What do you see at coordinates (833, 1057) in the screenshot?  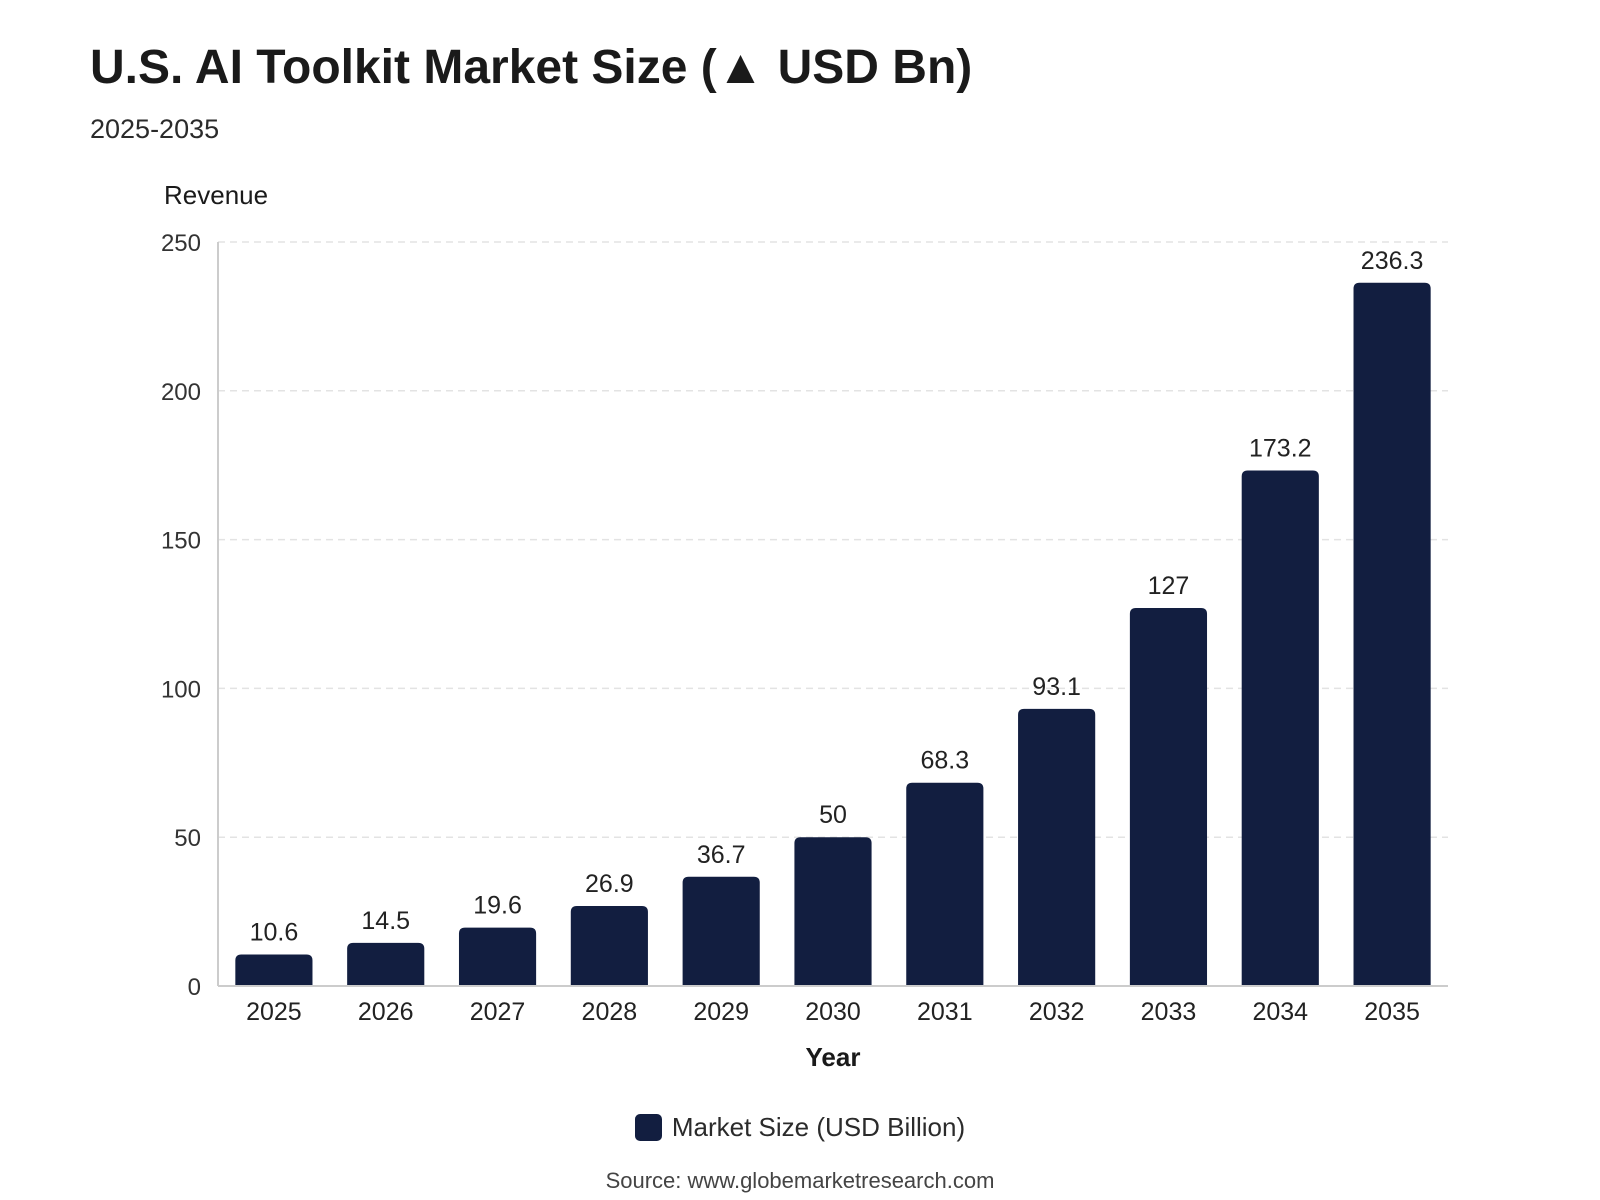 I see `x-axis-label: Year` at bounding box center [833, 1057].